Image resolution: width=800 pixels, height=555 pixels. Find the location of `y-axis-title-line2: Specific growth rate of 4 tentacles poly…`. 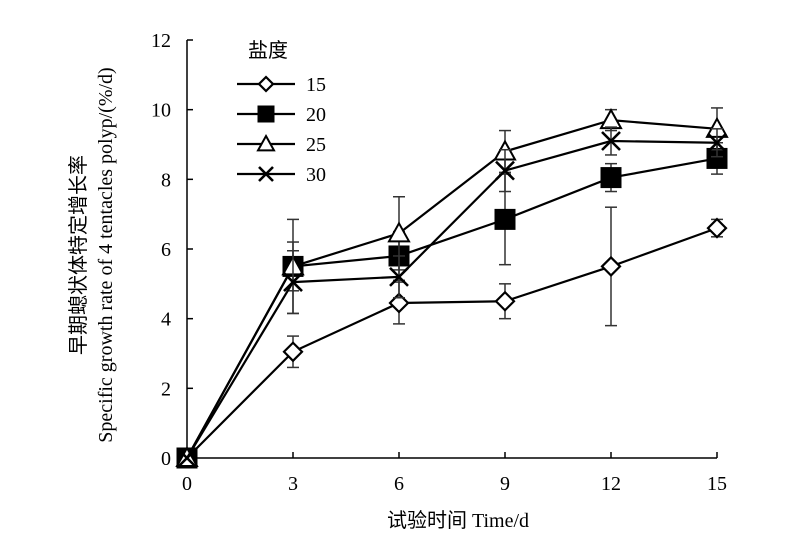

y-axis-title-line2: Specific growth rate of 4 tentacles poly… is located at coordinates (106, 254).